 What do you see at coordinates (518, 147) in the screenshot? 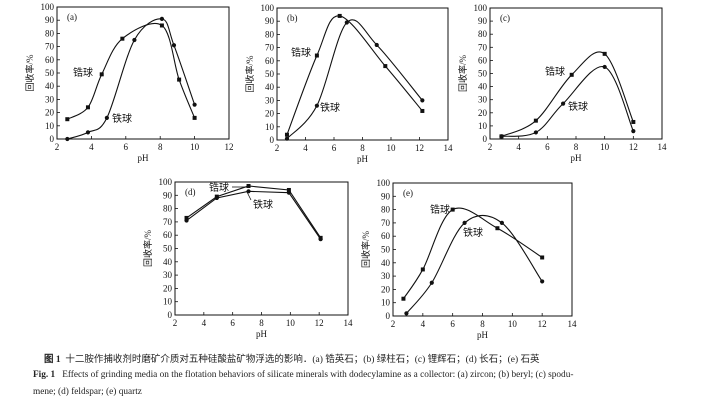
I see `x-tick-label: 4` at bounding box center [518, 147].